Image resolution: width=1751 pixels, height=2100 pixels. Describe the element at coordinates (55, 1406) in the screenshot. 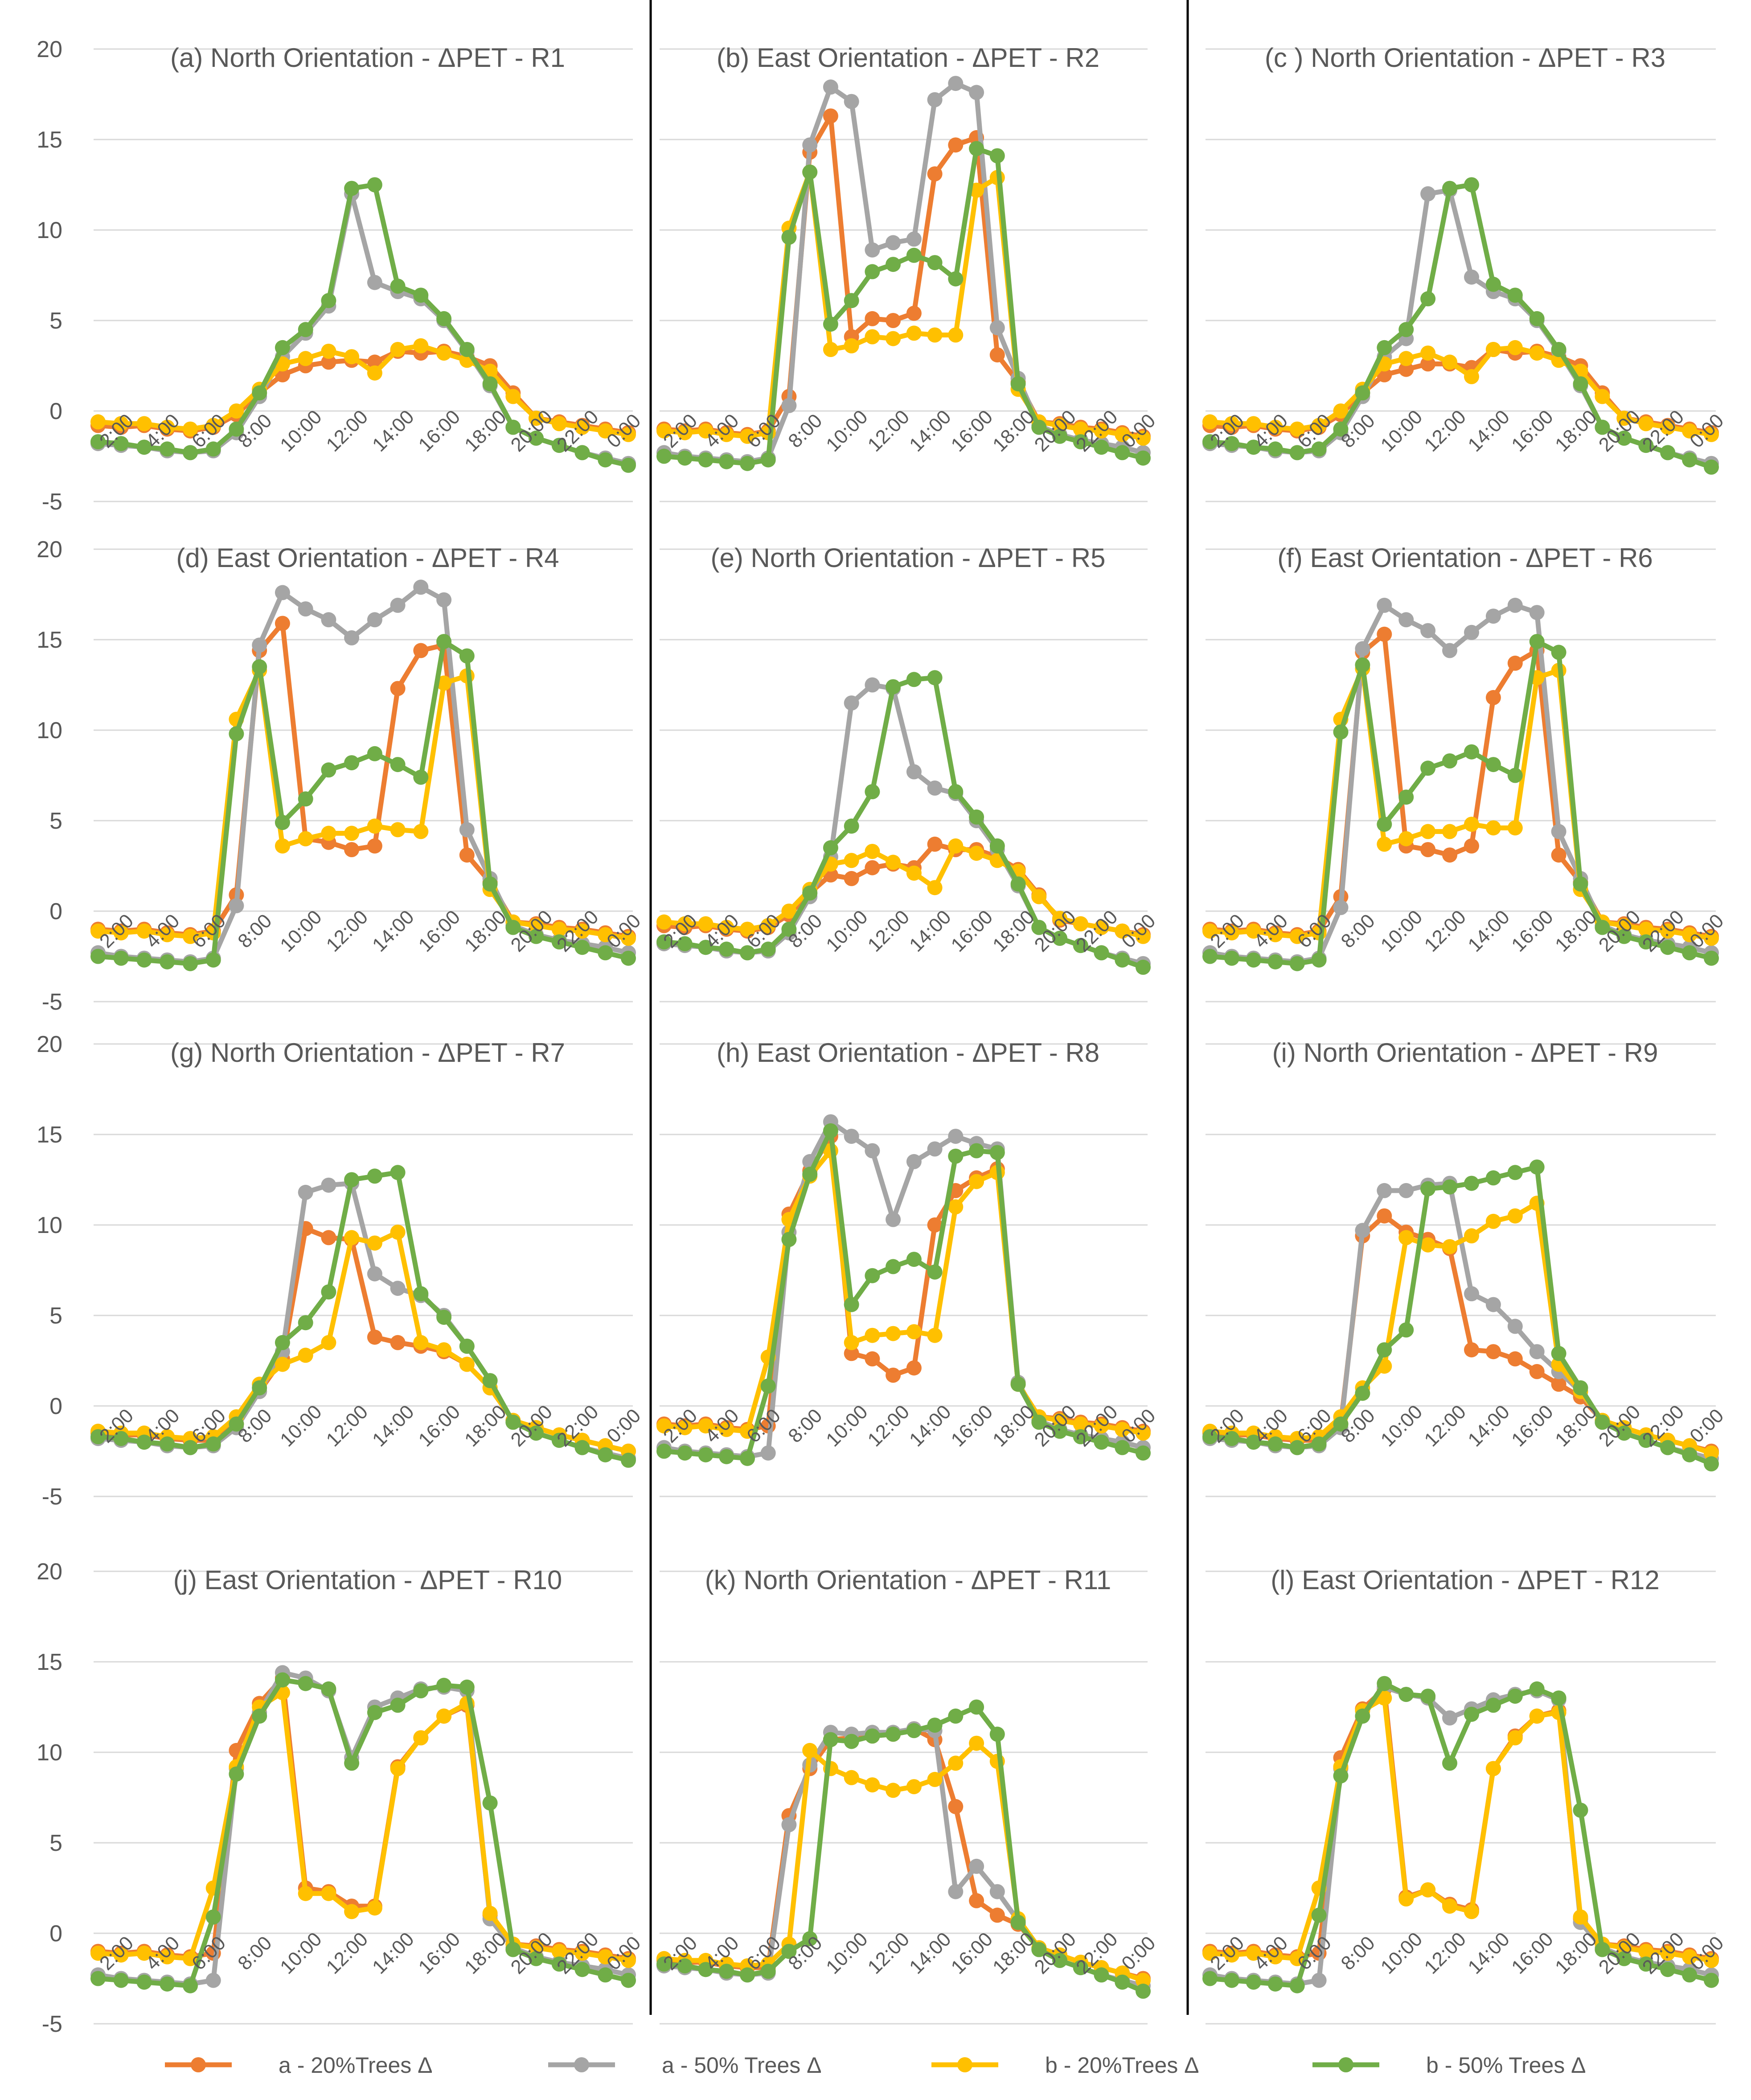

I see `y-tick-label: 0` at that location.